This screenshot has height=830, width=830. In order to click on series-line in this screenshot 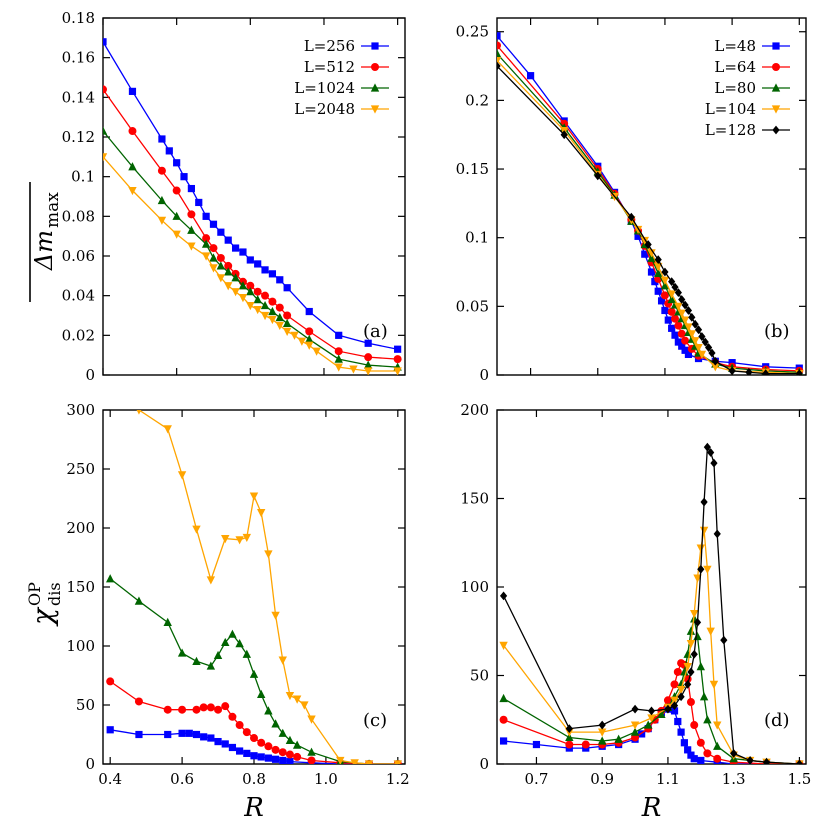, I will do `click(651, 691)`.